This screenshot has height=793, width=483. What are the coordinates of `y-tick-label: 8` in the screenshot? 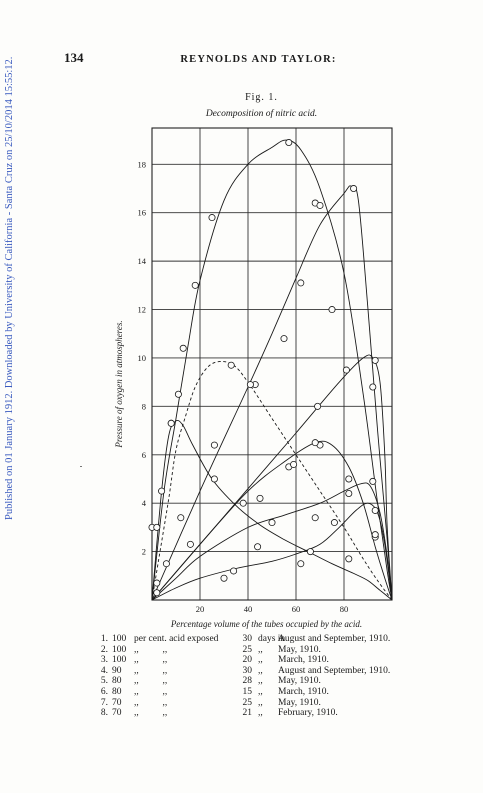 It's located at (144, 406).